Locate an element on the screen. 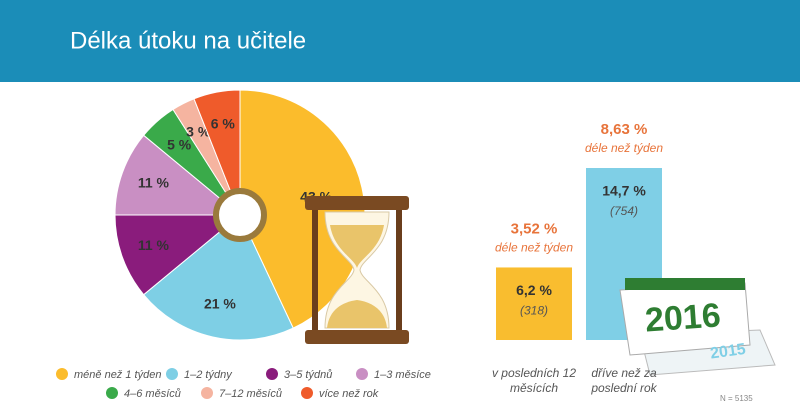  bar-count-label: (318) is located at coordinates (534, 311).